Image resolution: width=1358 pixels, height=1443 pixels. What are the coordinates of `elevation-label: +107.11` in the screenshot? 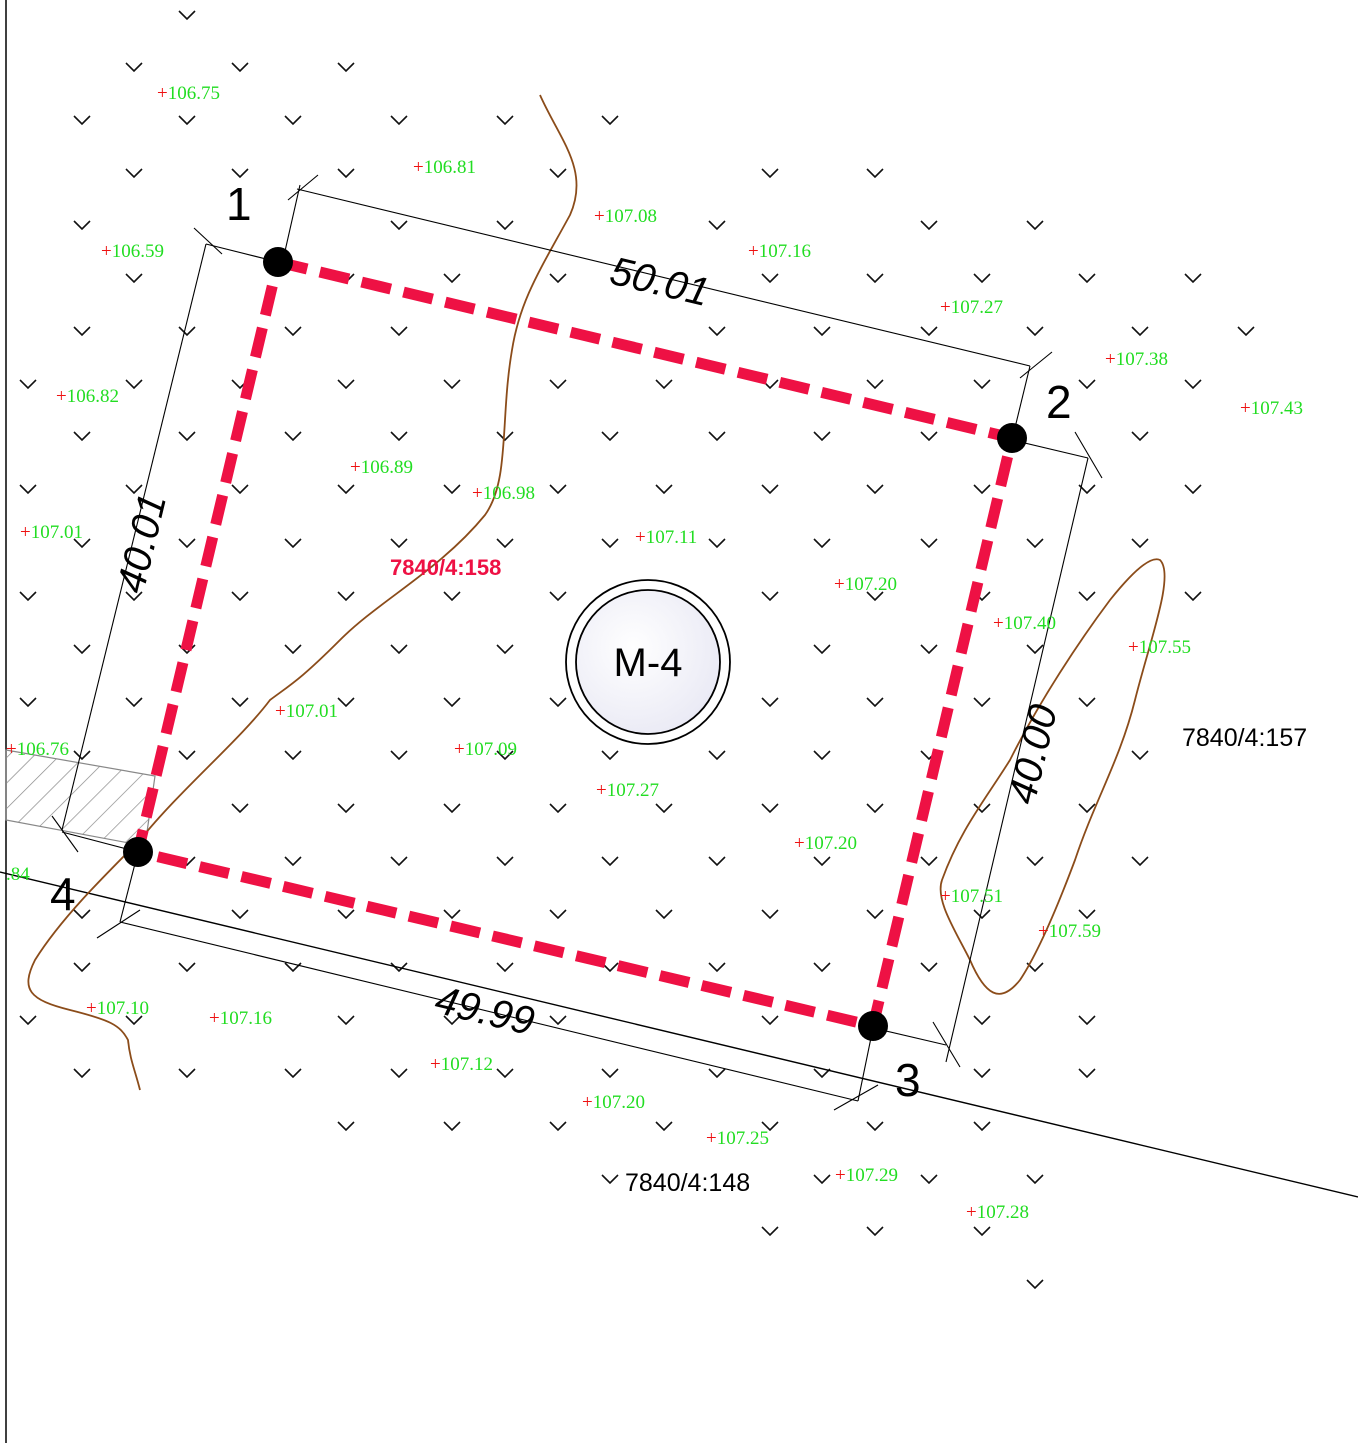 It's located at (666, 537).